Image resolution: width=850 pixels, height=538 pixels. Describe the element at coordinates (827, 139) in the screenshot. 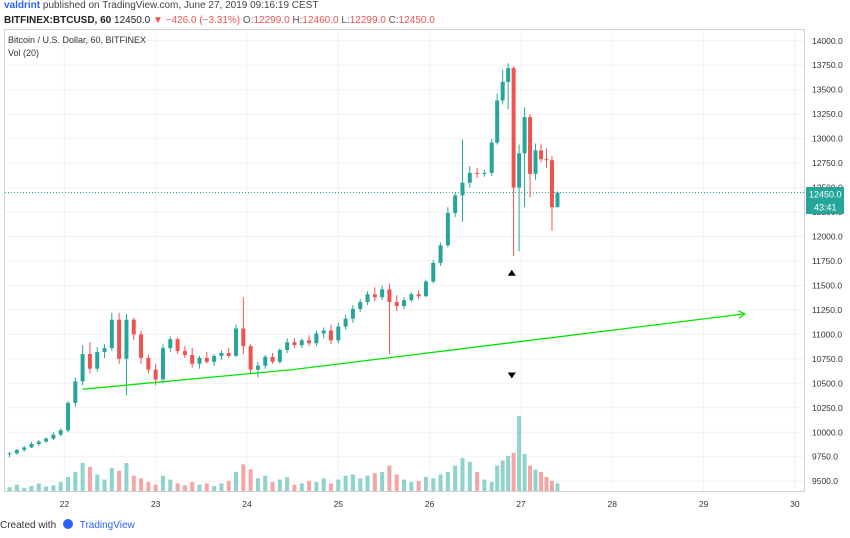

I see `y-tick-label: 13000.0` at that location.